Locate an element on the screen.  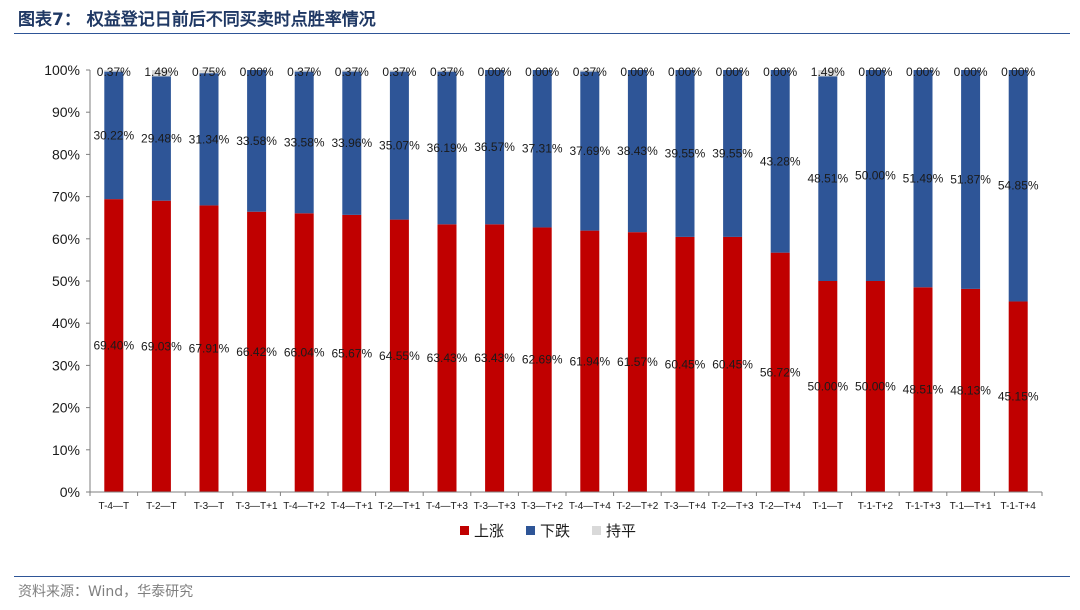
down-value-label: 39.55% is located at coordinates (732, 153).